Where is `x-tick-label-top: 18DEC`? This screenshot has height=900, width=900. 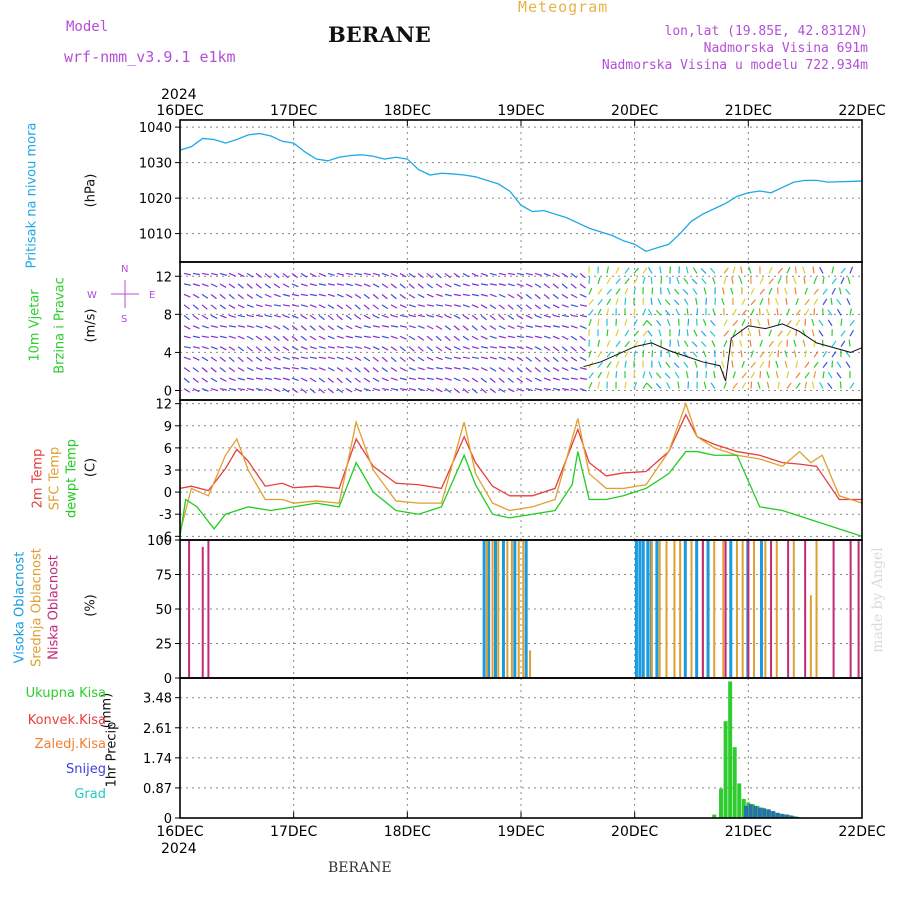
x-tick-label-top: 18DEC is located at coordinates (407, 111).